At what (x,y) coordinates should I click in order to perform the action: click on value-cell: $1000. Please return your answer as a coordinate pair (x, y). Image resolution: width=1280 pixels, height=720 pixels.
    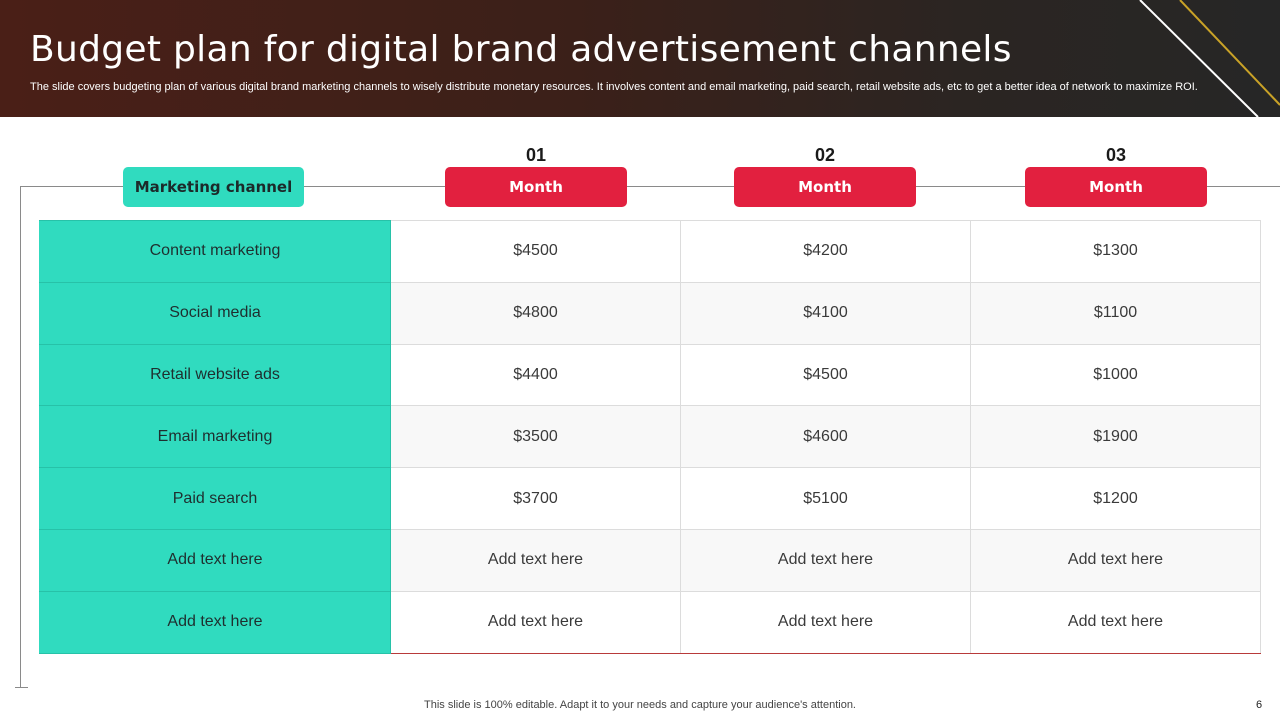
    Looking at the image, I should click on (1115, 375).